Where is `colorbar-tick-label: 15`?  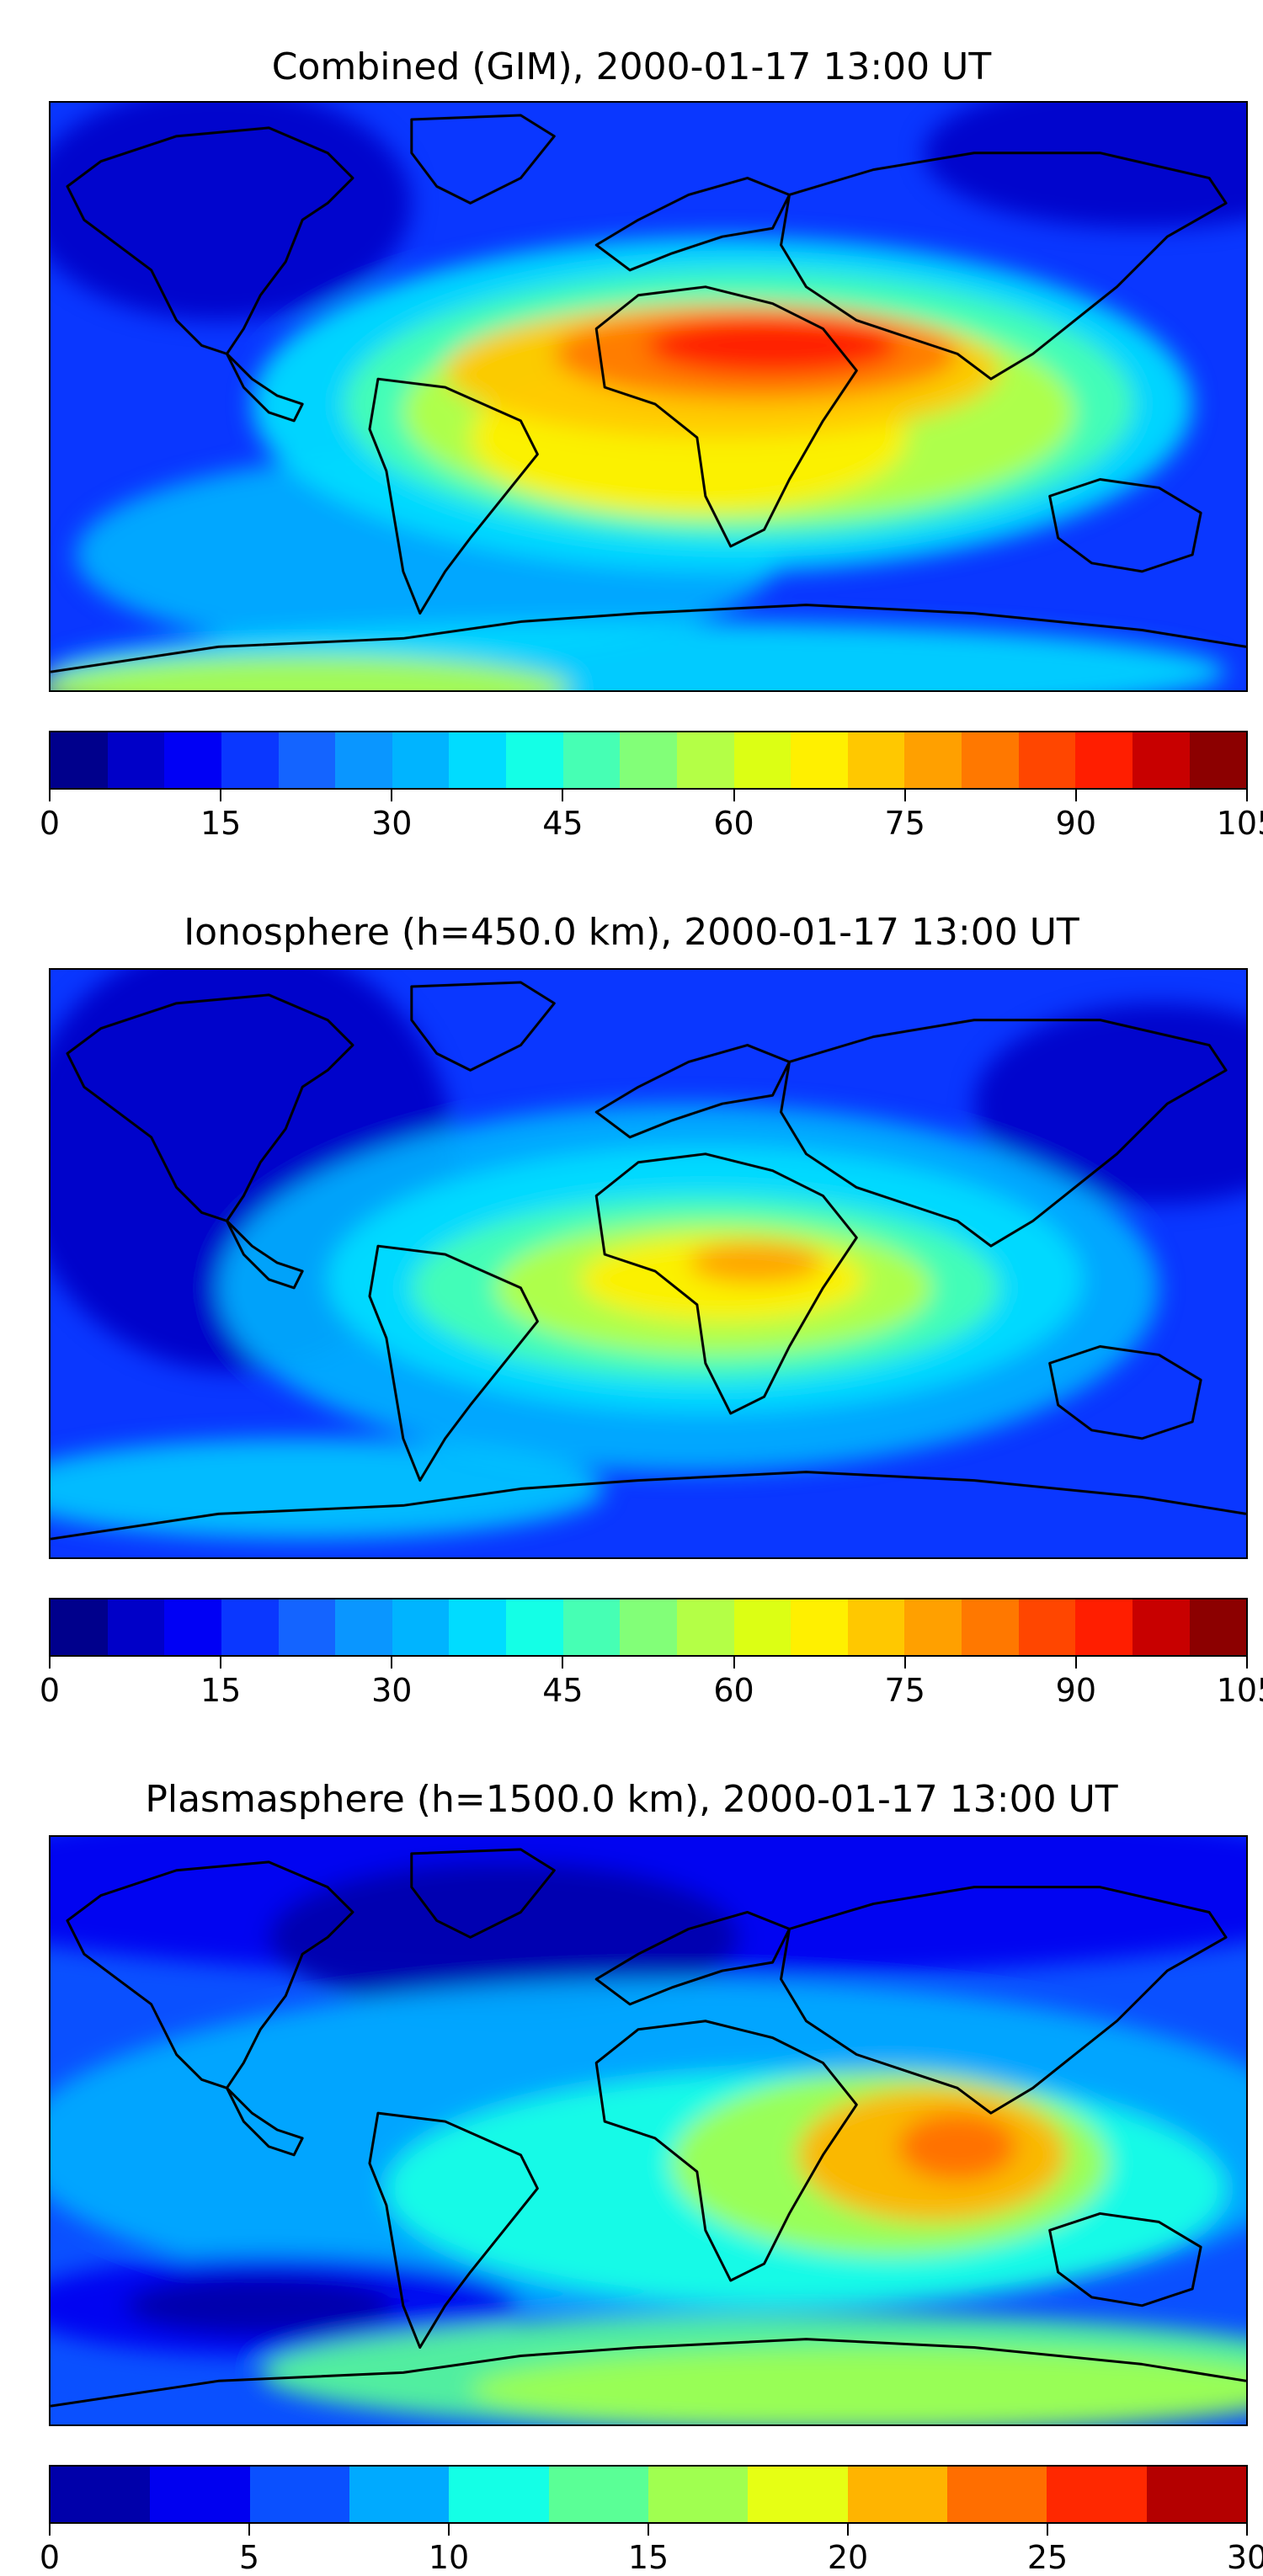 colorbar-tick-label: 15 is located at coordinates (221, 824).